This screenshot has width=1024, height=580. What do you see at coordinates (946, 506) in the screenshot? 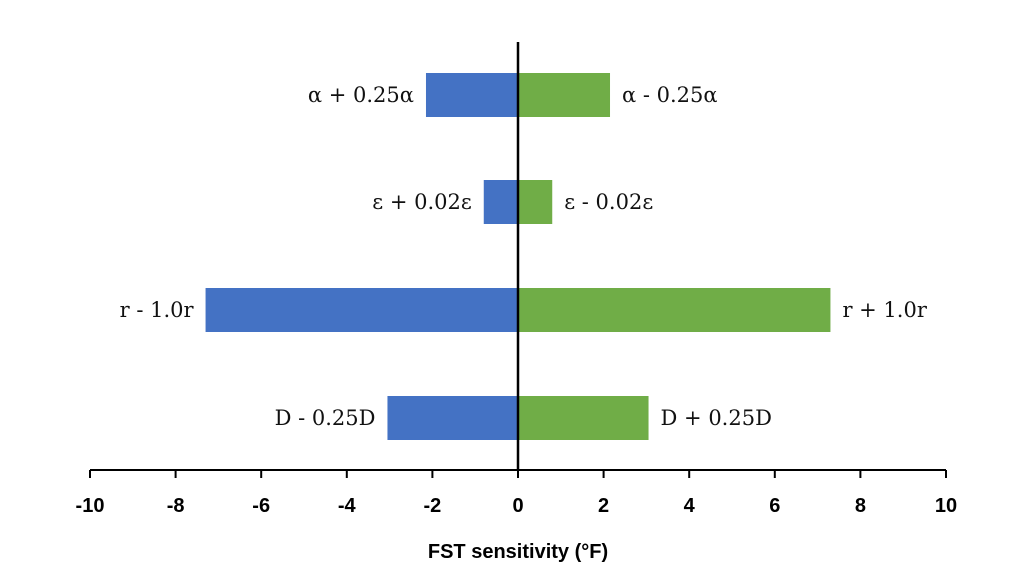
I see `x-tick-label: 10` at bounding box center [946, 506].